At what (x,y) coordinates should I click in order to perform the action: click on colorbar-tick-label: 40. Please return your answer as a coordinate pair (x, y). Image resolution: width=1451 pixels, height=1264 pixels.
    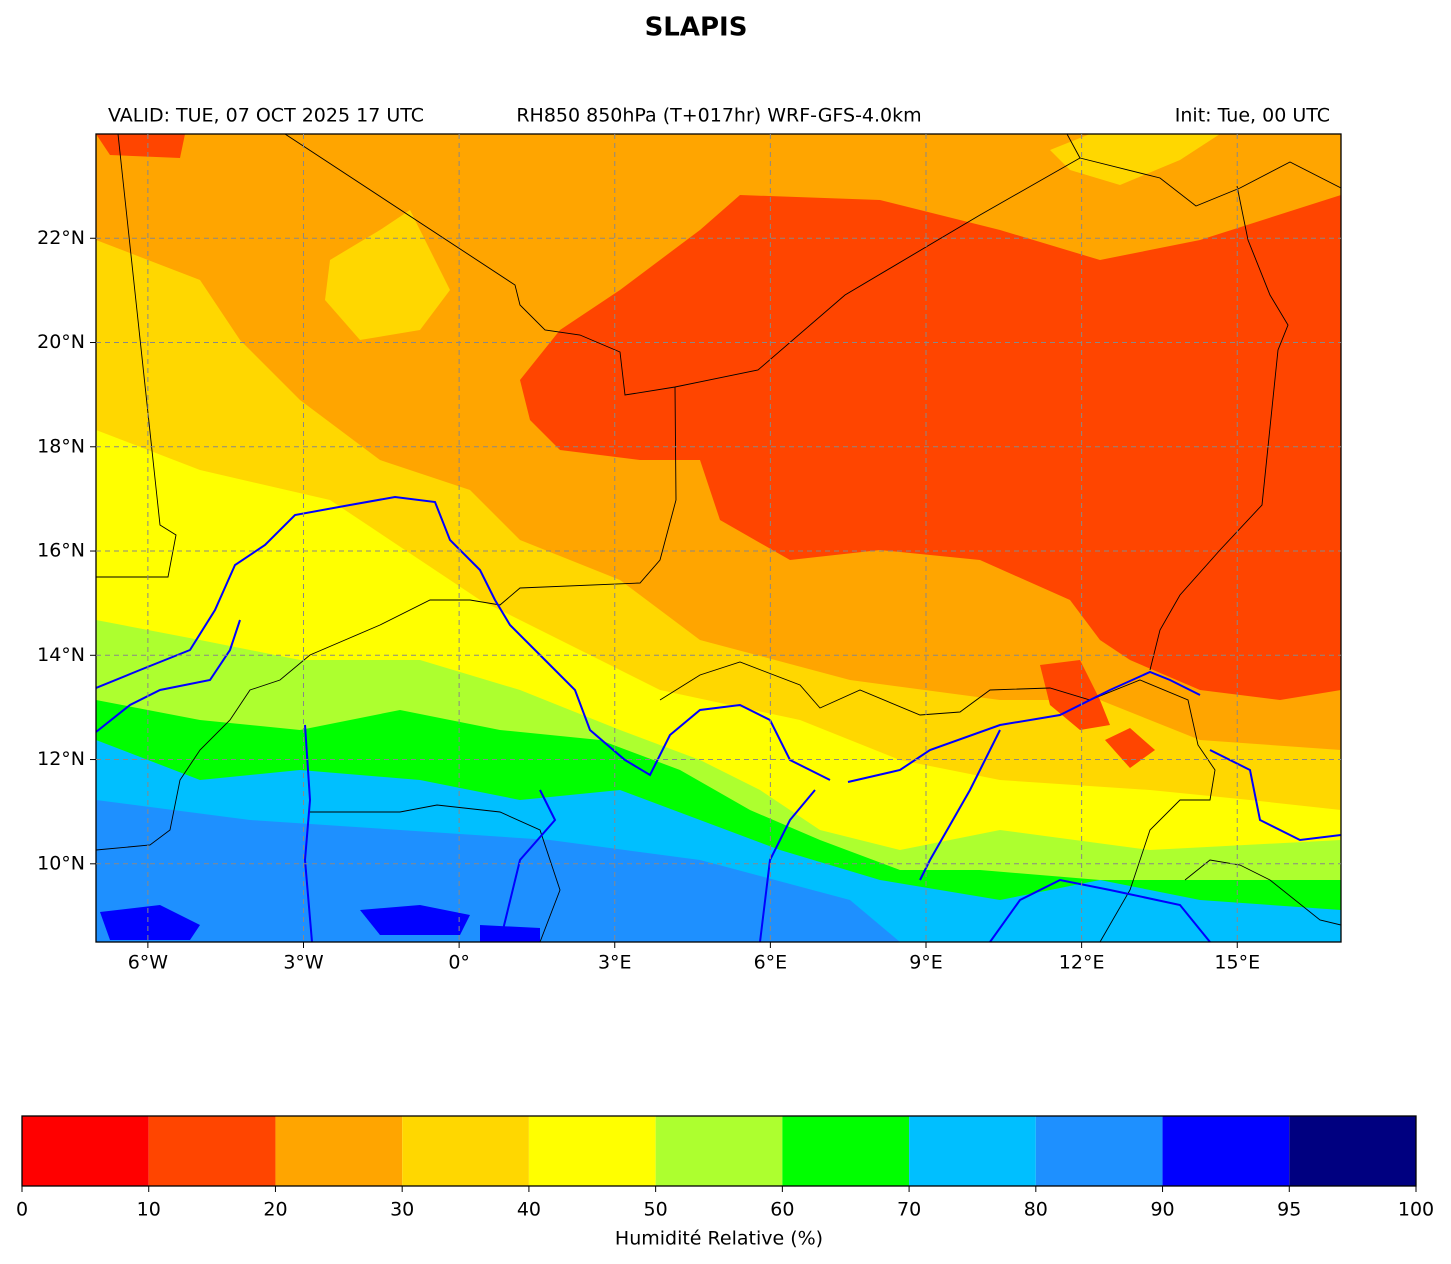
    Looking at the image, I should click on (529, 1210).